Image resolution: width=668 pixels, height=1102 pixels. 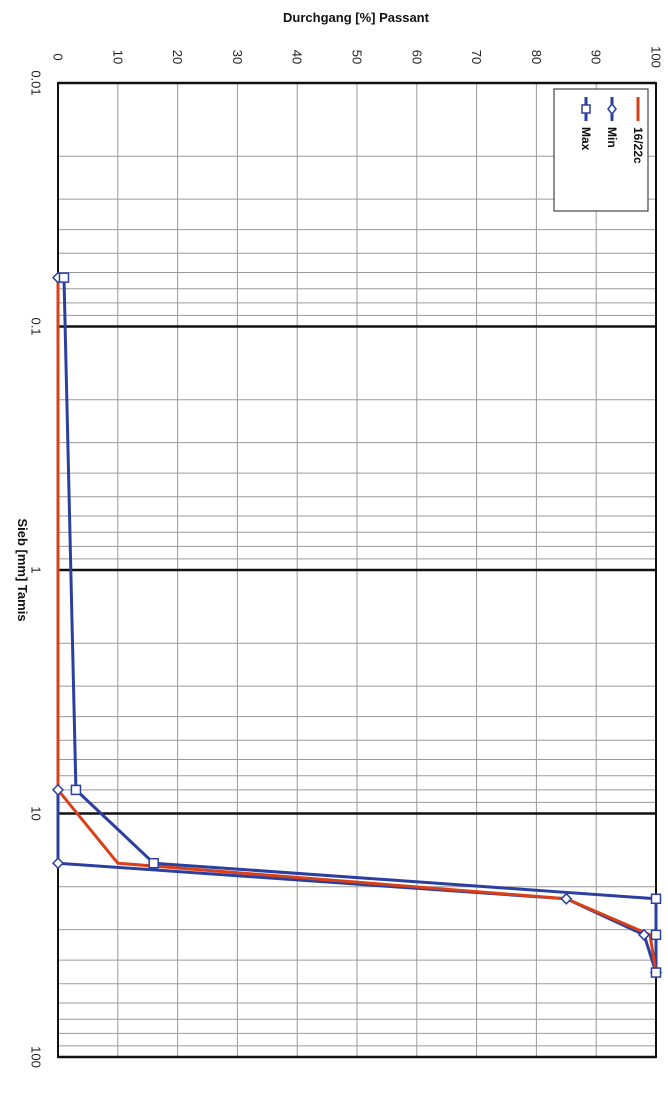 What do you see at coordinates (638, 145) in the screenshot?
I see `legend-label-16-22c: 16/22c` at bounding box center [638, 145].